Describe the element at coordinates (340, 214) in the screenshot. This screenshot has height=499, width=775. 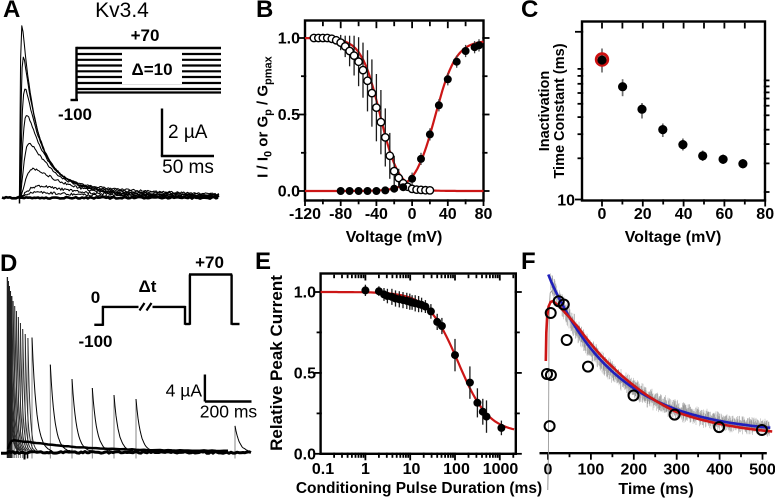
I see `svg-text: -80` at that location.